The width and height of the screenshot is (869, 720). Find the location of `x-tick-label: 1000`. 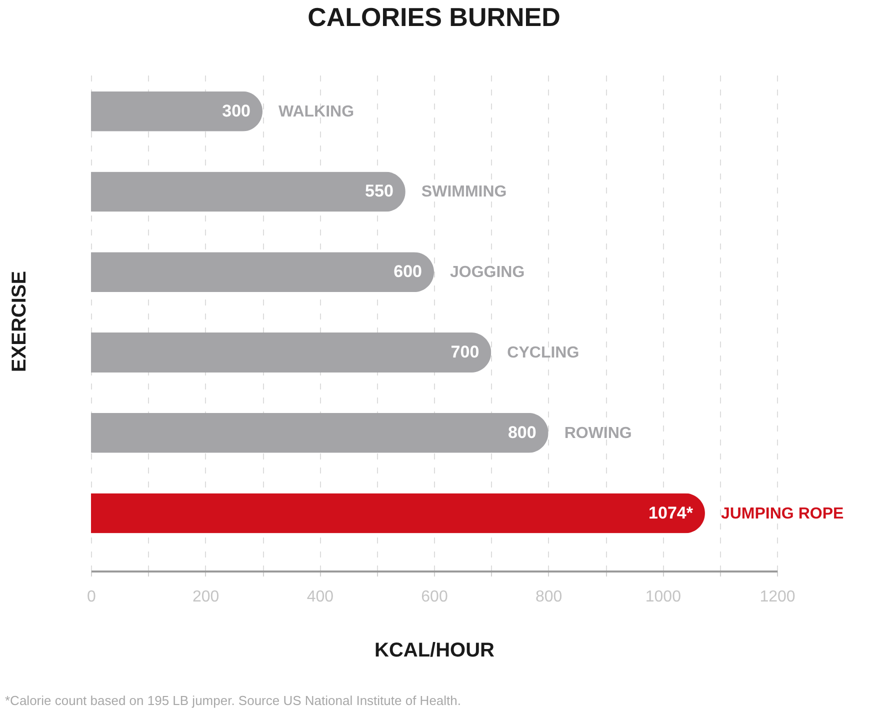

x-tick-label: 1000 is located at coordinates (663, 597).